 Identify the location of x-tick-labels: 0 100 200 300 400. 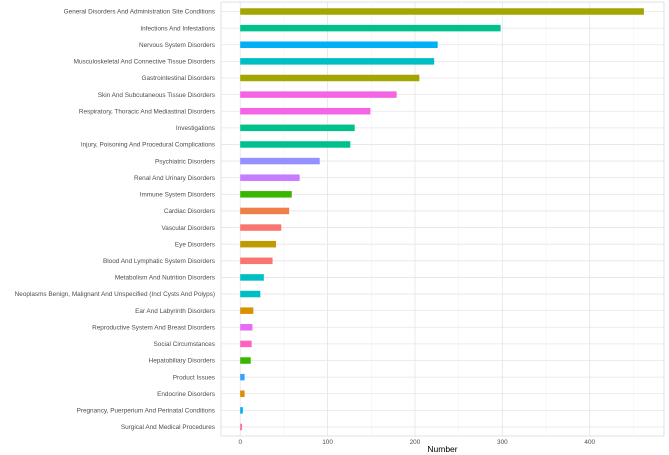
(416, 442).